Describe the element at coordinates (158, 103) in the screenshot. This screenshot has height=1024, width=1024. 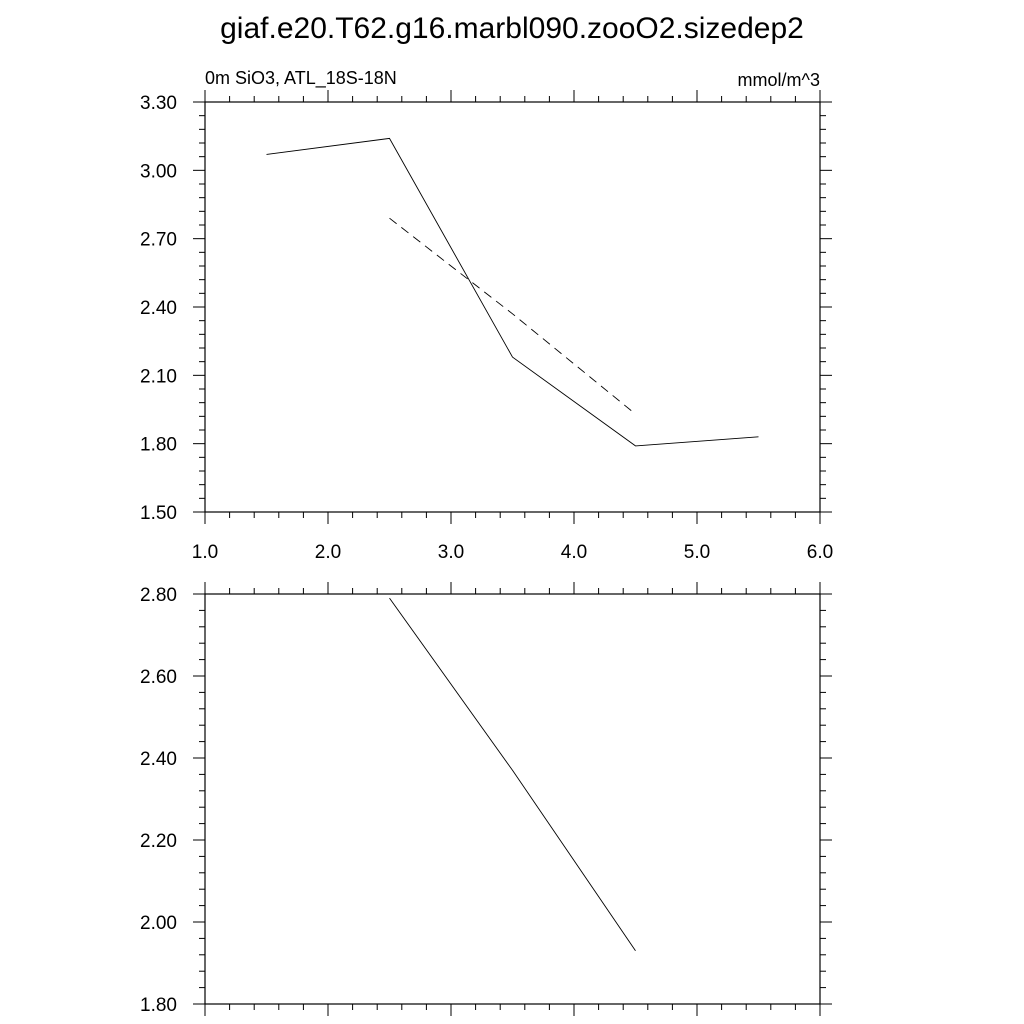
I see `top-panel-y-tick-label: 3.30` at that location.